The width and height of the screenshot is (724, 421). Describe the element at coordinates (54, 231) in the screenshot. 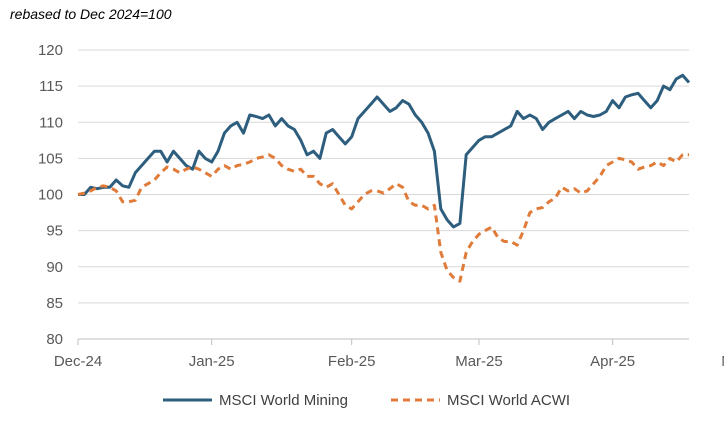

I see `y-tick-label: 95` at that location.